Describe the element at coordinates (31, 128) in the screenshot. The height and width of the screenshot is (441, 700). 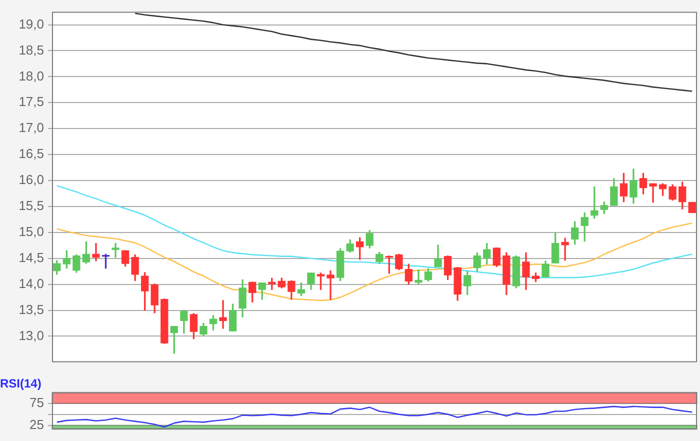
I see `y-tick-label: 17,0` at that location.